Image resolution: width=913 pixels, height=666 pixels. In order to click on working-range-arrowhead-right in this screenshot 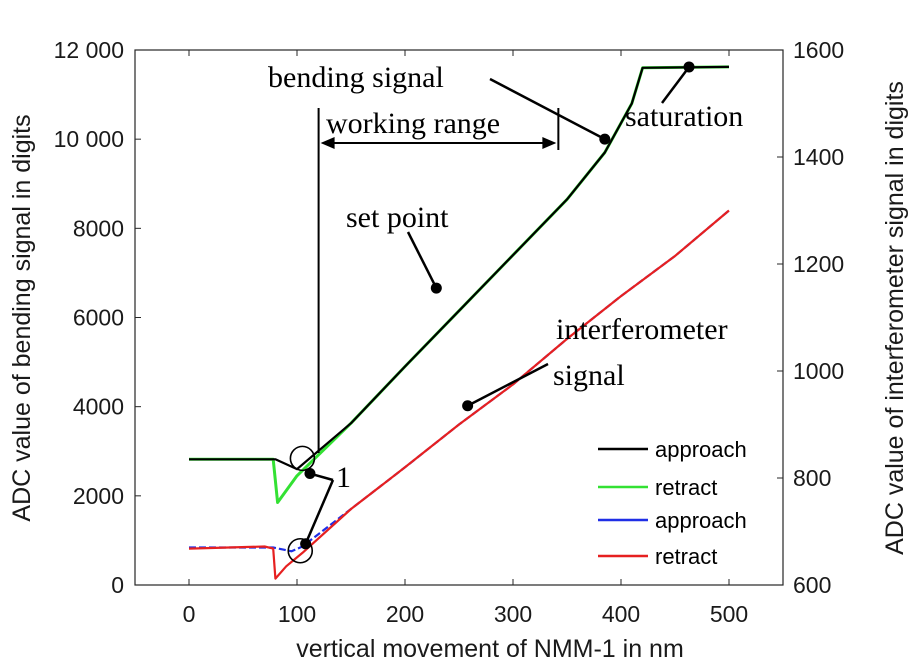, I will do `click(549, 143)`.